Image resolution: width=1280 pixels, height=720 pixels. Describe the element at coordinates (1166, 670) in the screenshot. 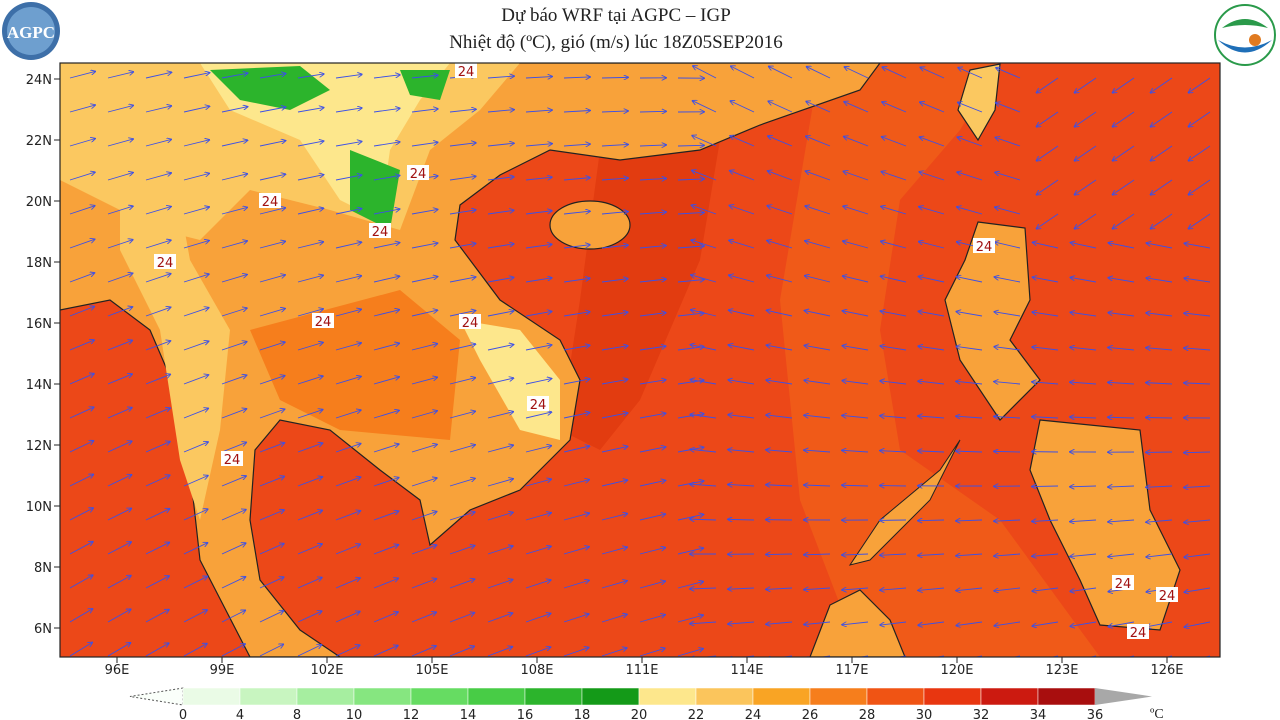

I see `lon-label: 126E` at that location.